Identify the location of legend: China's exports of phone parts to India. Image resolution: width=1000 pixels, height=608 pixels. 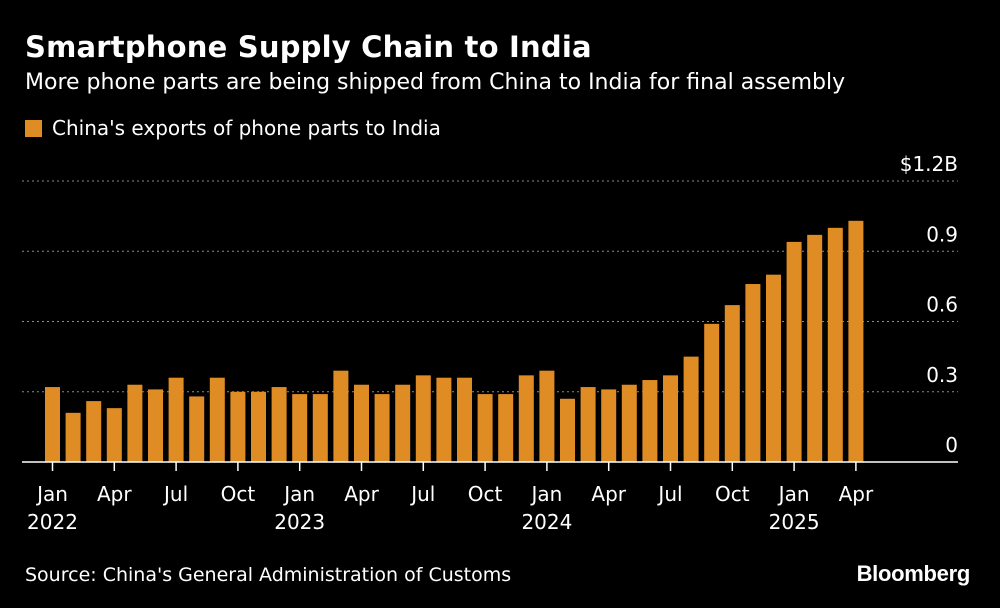
(233, 128).